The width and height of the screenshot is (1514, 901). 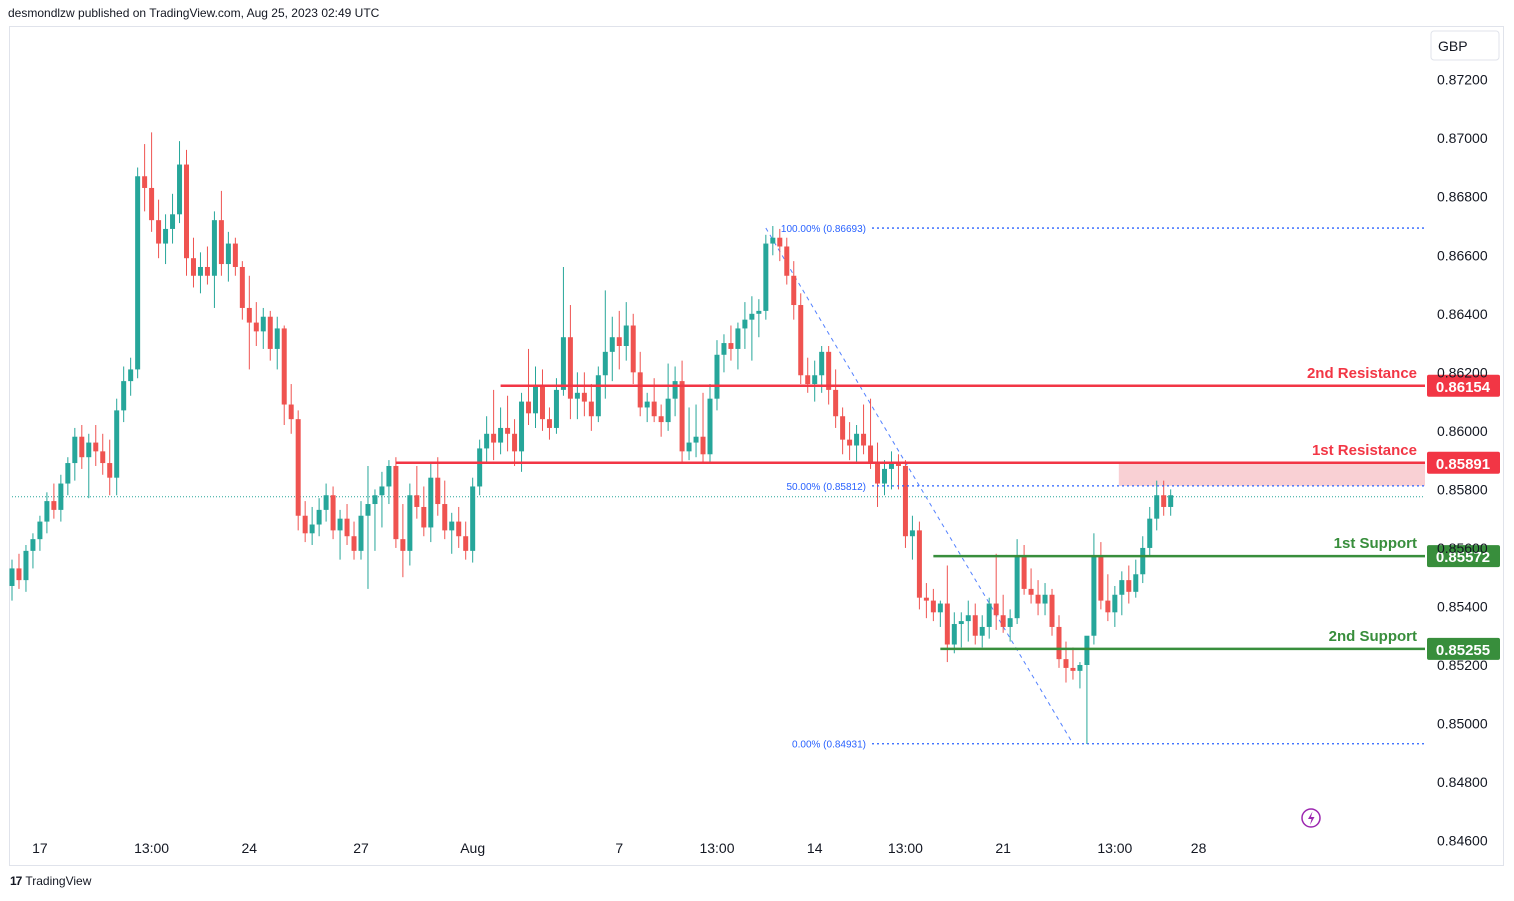 I want to click on time-tick-label: 27, so click(x=361, y=848).